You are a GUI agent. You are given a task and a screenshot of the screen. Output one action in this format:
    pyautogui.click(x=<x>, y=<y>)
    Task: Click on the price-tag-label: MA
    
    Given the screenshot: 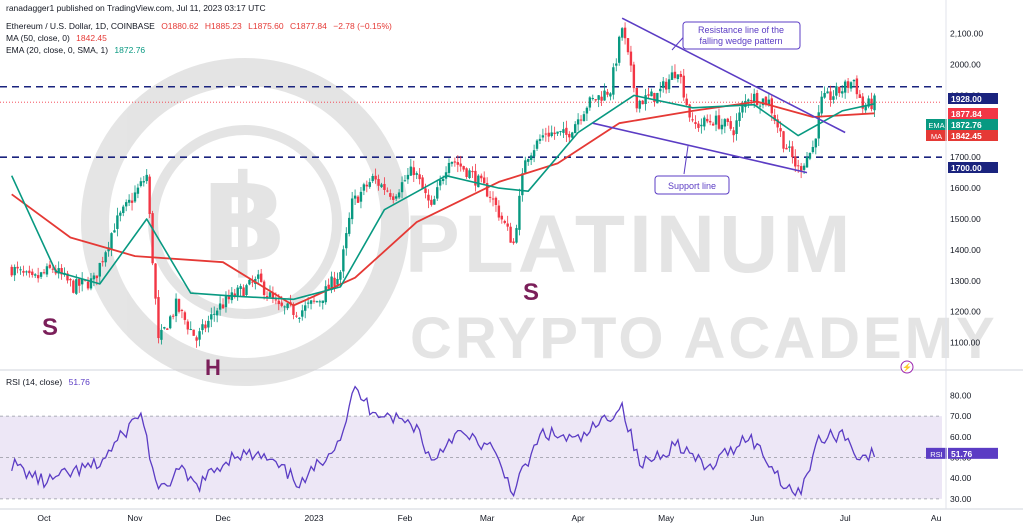 What is the action you would take?
    pyautogui.click(x=936, y=136)
    